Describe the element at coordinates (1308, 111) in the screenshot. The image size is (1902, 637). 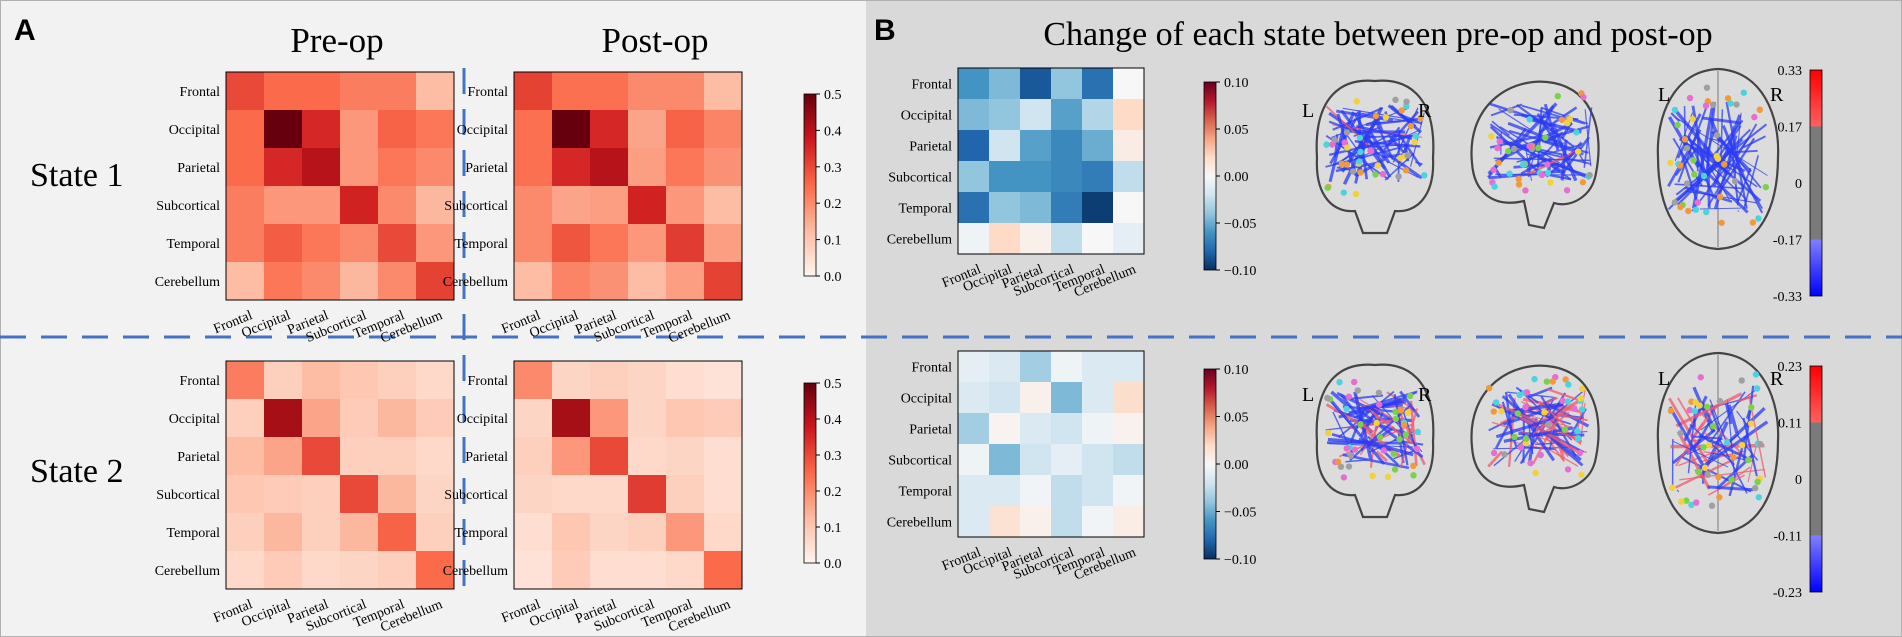
I see `left-hemisphere-label: L` at that location.